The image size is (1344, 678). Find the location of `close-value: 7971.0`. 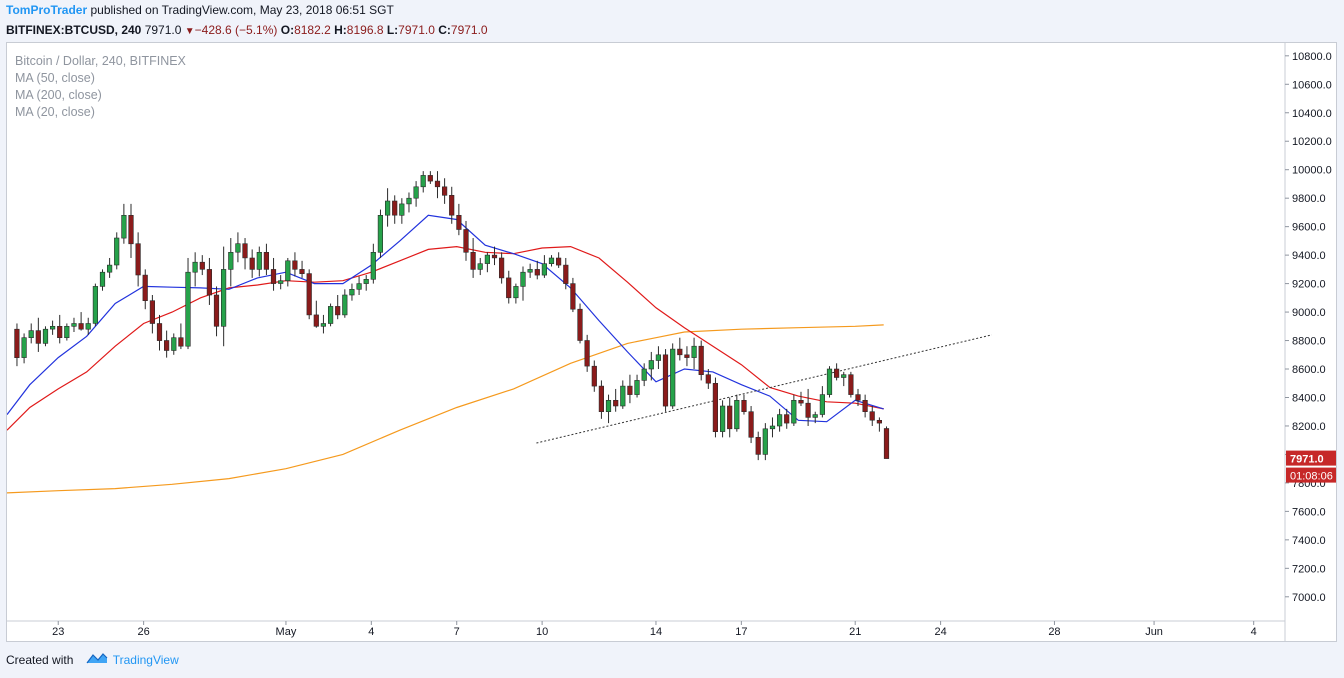

close-value: 7971.0 is located at coordinates (469, 30).